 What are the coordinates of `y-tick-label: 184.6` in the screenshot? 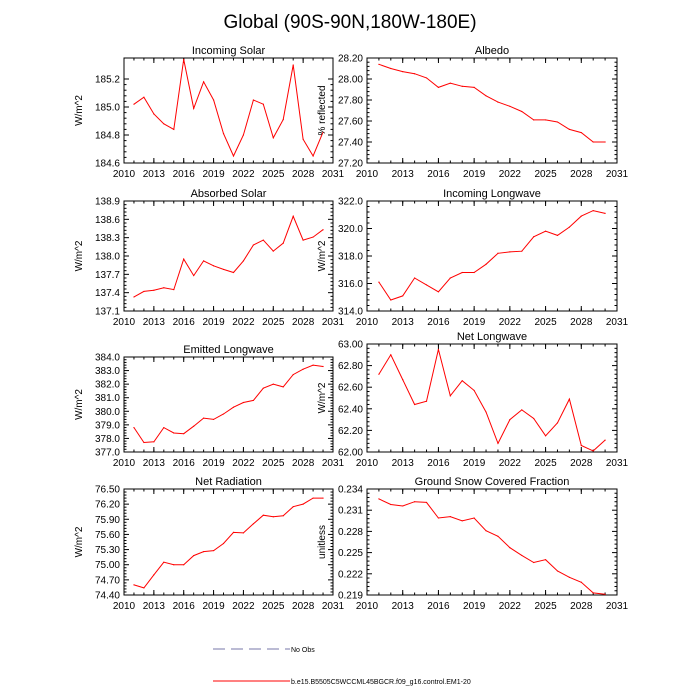 It's located at (107, 164).